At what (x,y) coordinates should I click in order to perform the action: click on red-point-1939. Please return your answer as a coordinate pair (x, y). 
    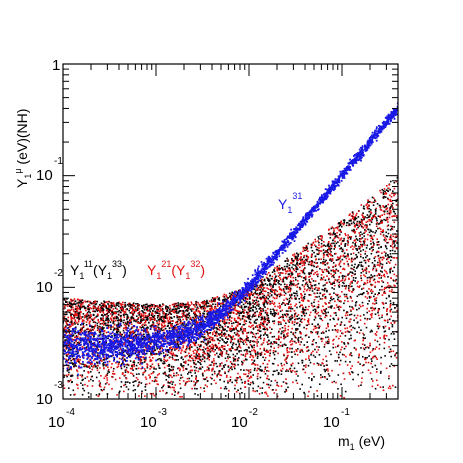
    Looking at the image, I should click on (138, 329).